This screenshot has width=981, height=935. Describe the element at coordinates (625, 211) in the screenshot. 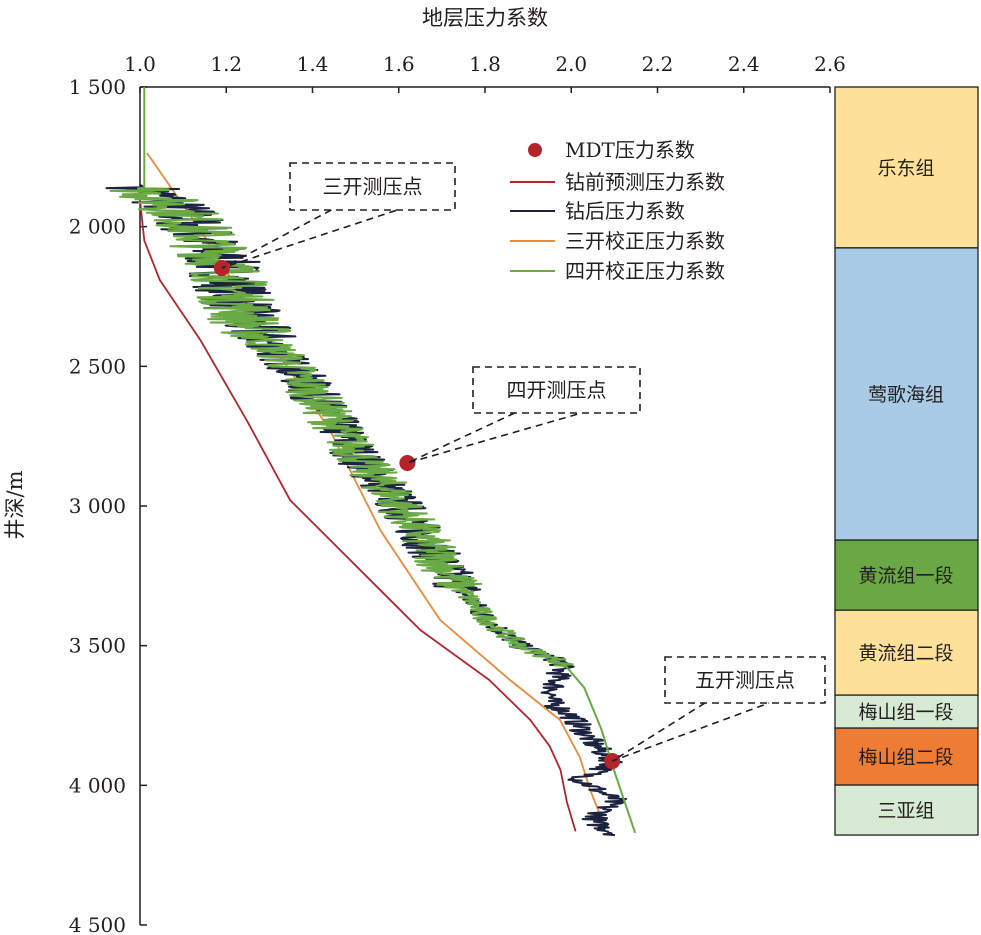

I see `legend-label: 钻后压力系数` at that location.